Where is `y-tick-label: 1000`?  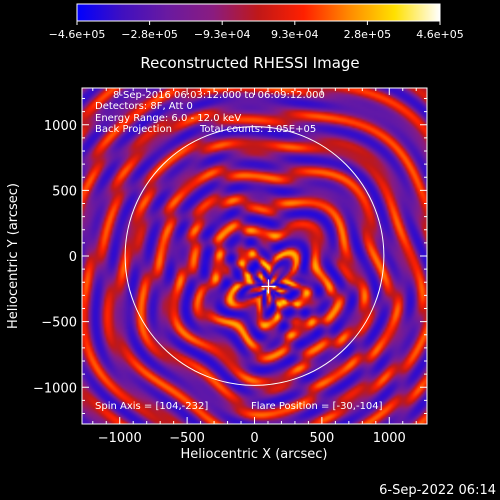 y-tick-label: 1000 is located at coordinates (60, 126).